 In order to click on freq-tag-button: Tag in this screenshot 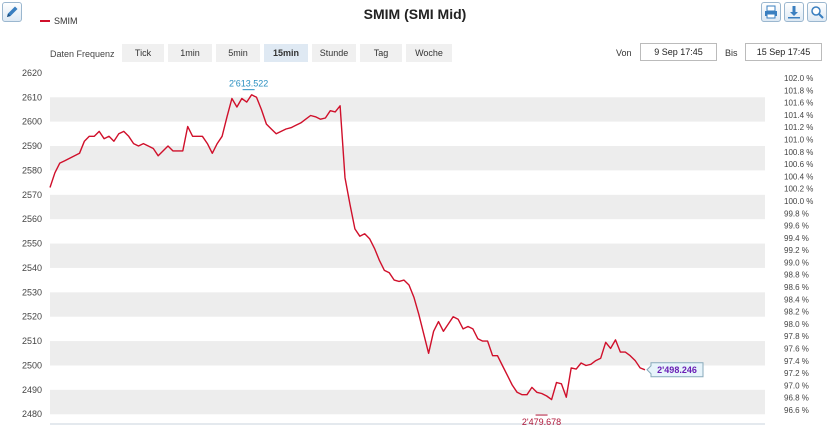, I will do `click(381, 53)`.